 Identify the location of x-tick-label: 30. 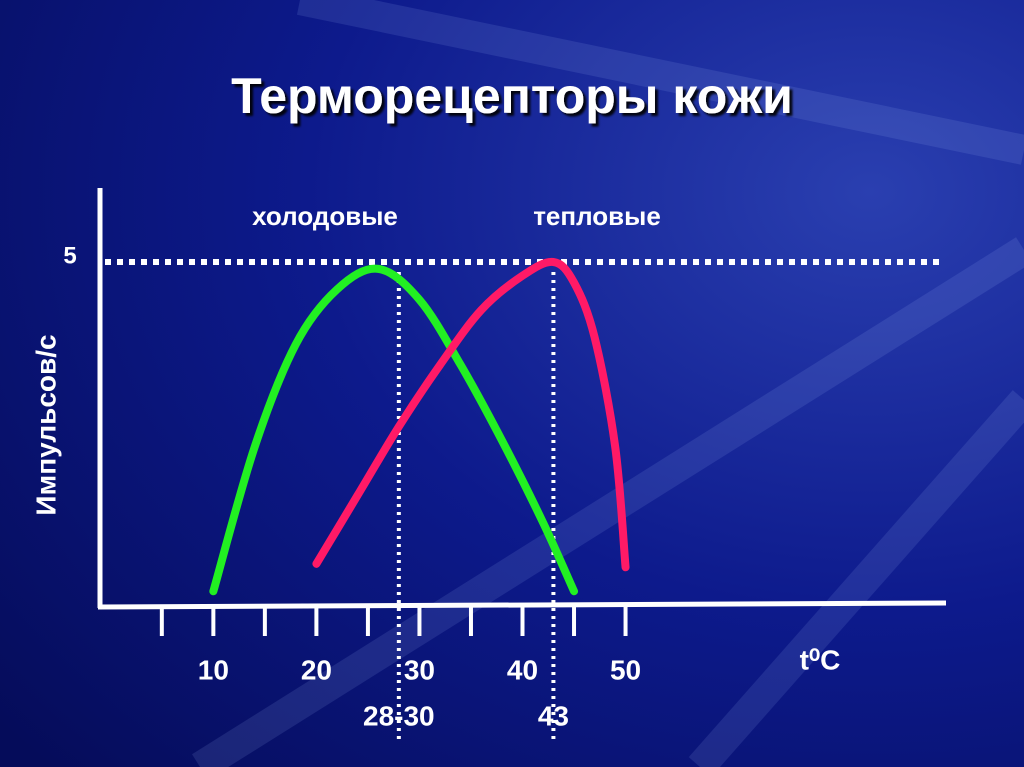
(419, 669).